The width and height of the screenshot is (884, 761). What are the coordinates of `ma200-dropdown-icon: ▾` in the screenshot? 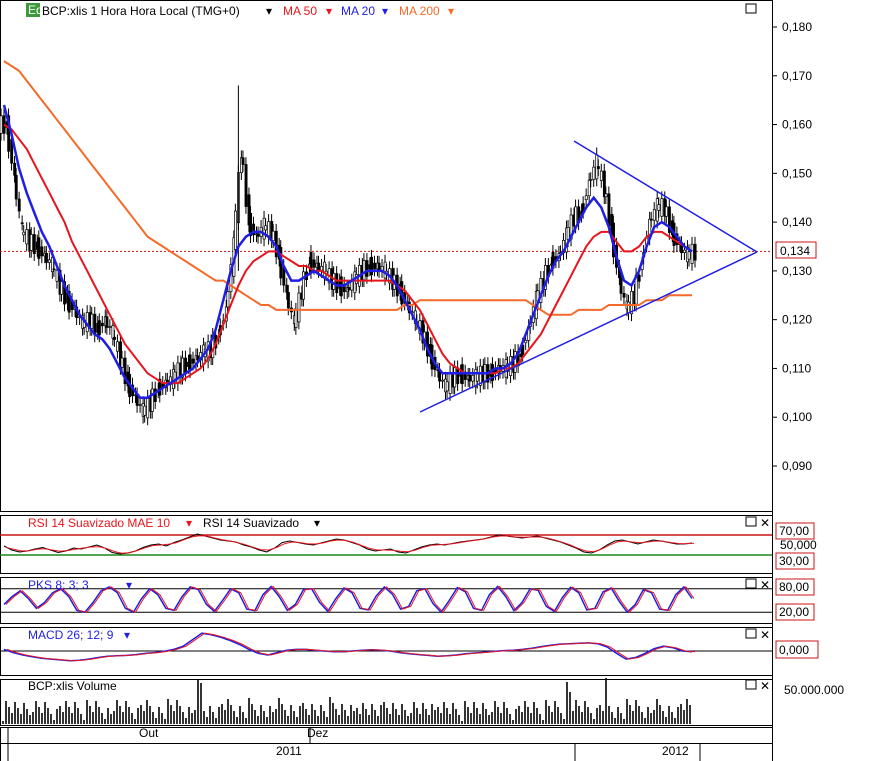 It's located at (451, 11).